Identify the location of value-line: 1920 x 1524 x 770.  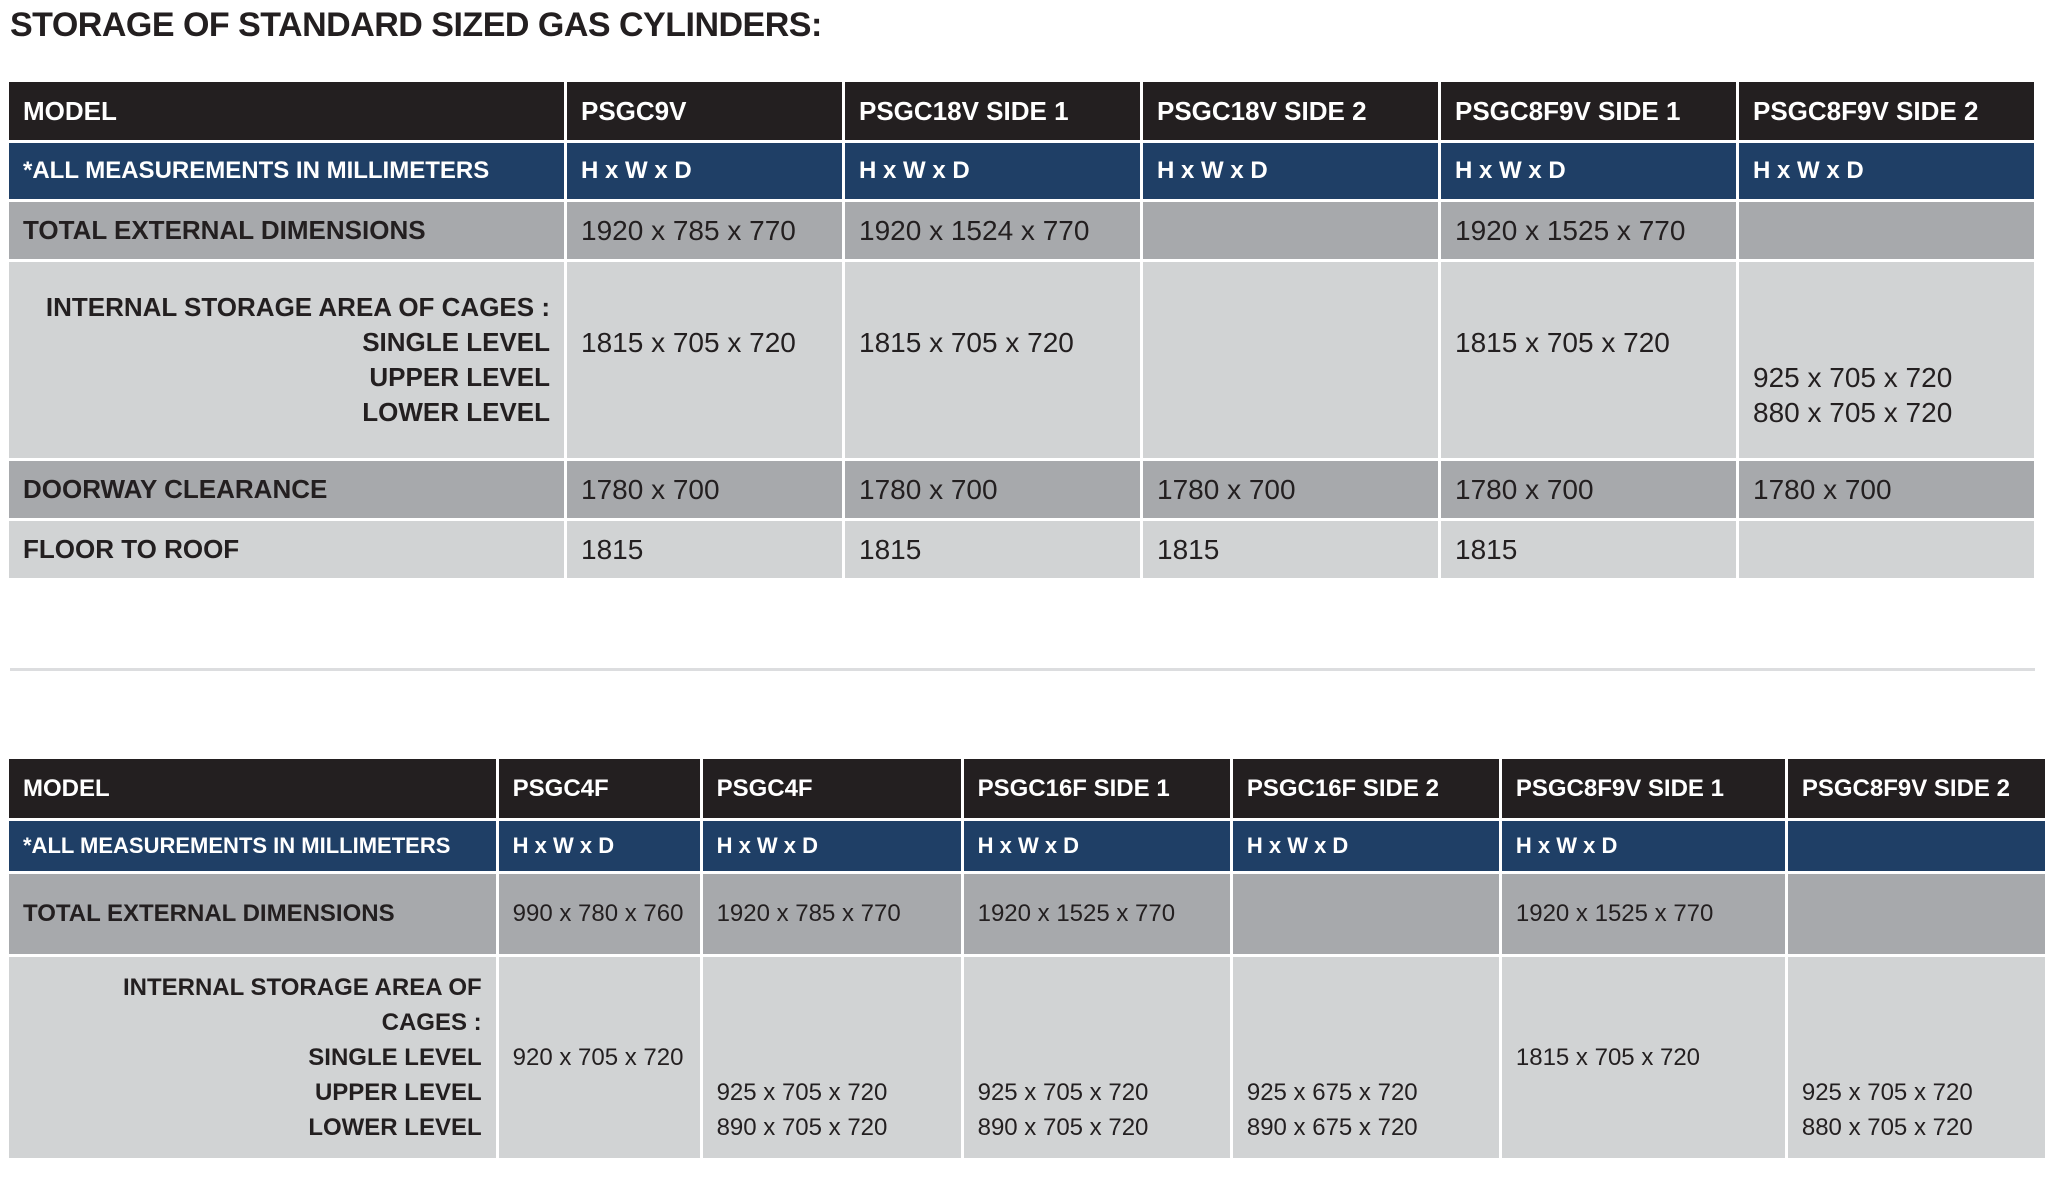
(974, 230).